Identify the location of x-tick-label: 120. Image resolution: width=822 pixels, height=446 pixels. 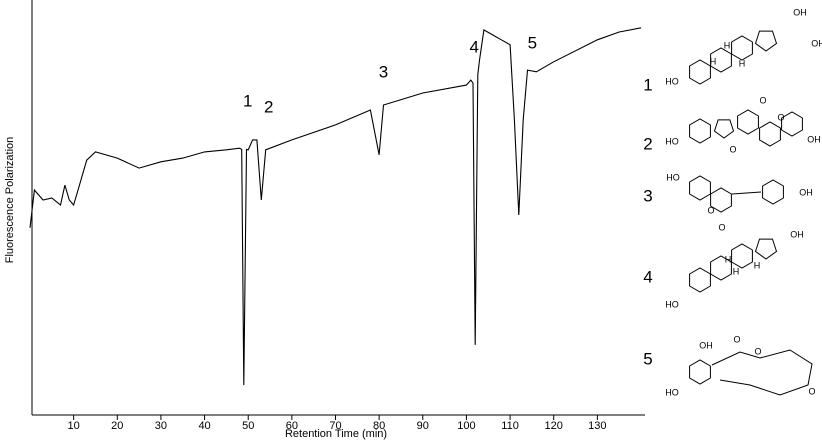
(554, 426).